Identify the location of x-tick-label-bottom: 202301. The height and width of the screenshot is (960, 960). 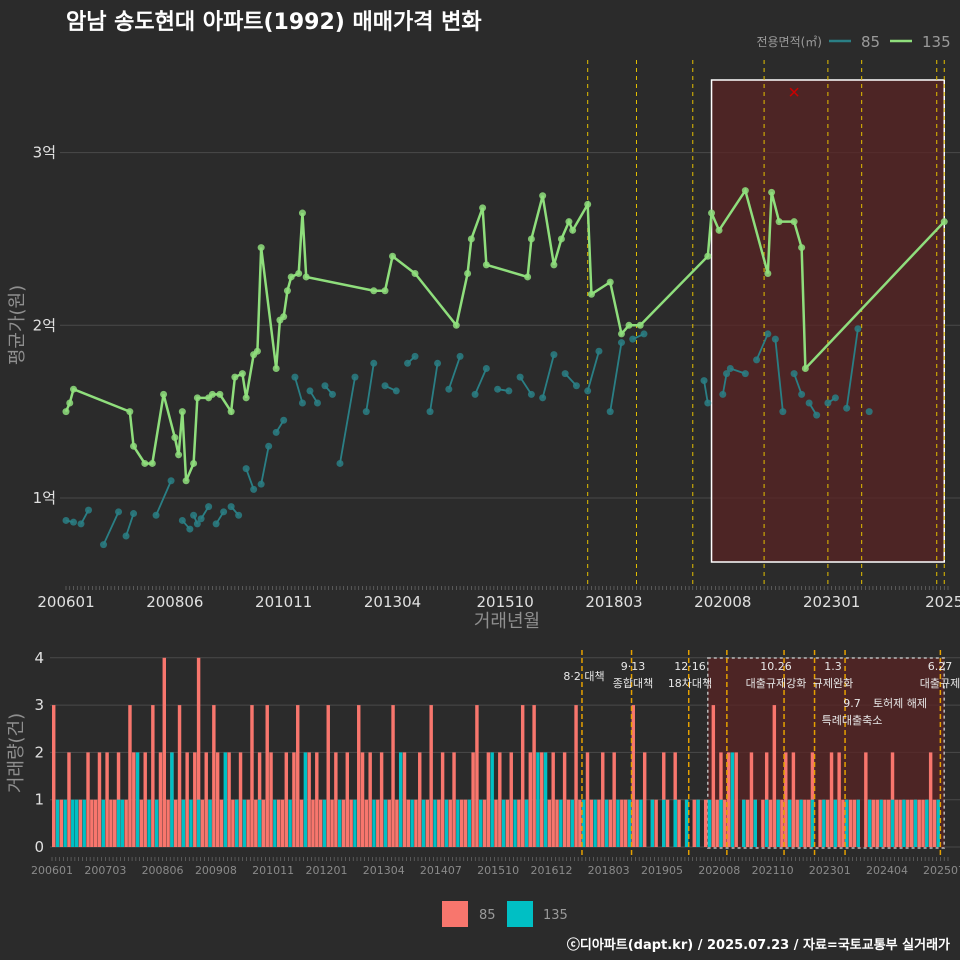
(830, 870).